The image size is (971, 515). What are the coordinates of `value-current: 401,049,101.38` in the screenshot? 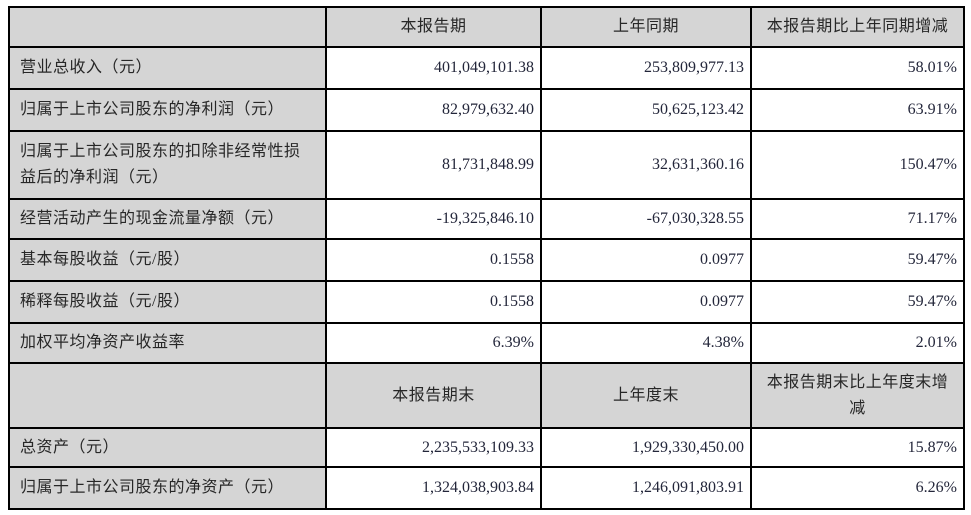 It's located at (433, 68).